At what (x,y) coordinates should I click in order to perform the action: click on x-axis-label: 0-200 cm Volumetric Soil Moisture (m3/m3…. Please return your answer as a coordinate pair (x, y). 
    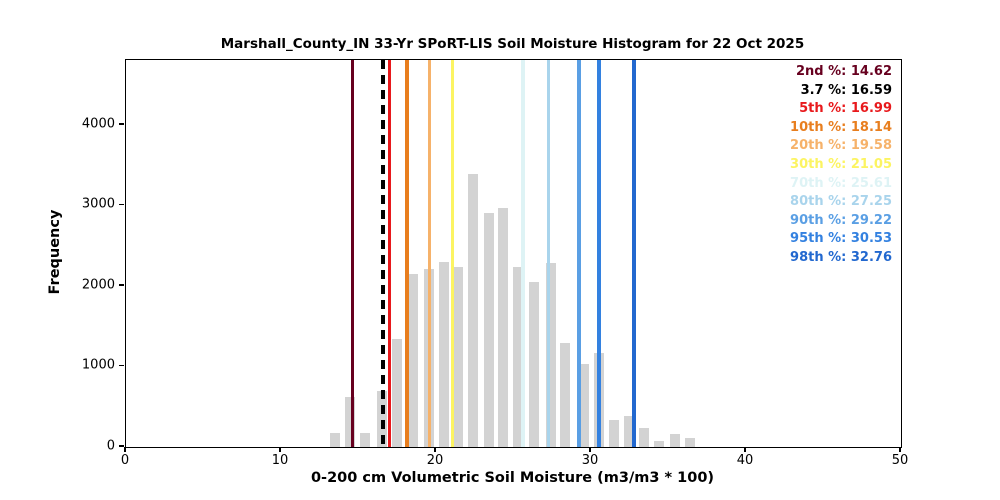
    Looking at the image, I should click on (512, 478).